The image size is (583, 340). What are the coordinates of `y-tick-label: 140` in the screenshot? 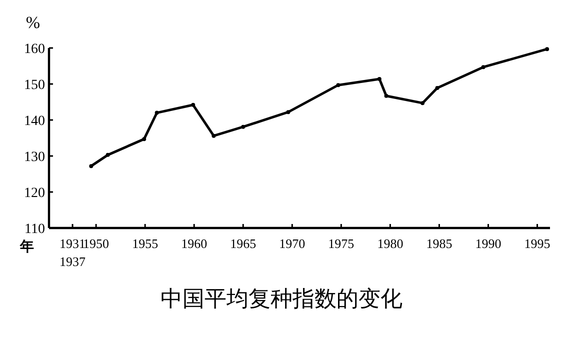 It's located at (34, 121).